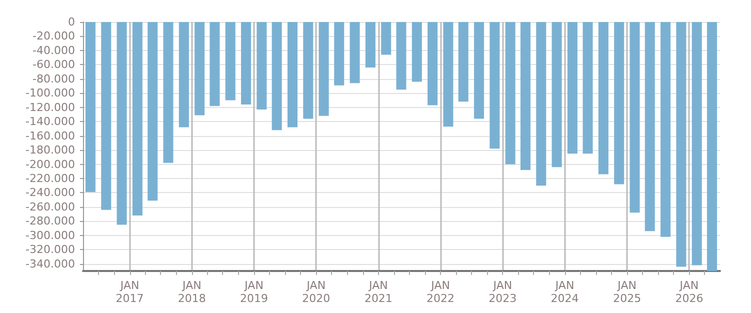  Describe the element at coordinates (50, 235) in the screenshot. I see `y-tick-label: -300.000` at that location.